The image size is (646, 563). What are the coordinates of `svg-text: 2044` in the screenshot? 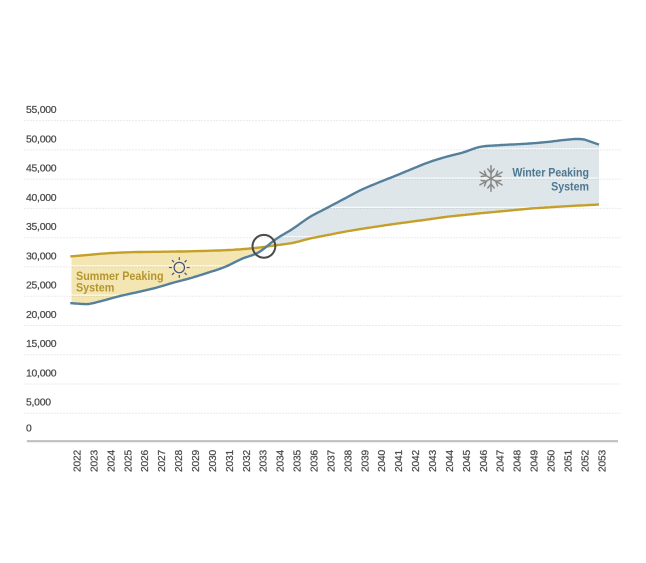 It's located at (450, 461).